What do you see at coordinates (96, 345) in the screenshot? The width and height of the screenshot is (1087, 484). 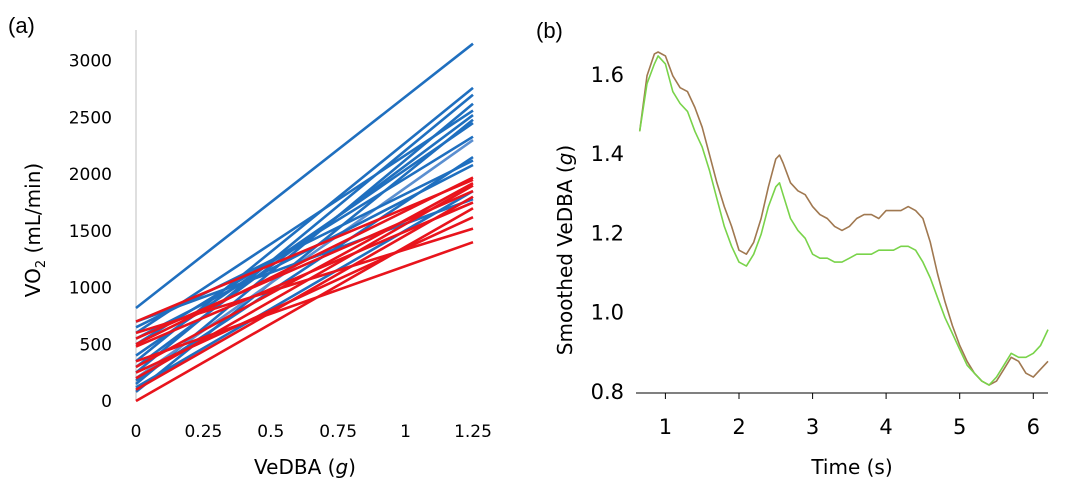 I see `panel-a-y-tick-label: 500` at bounding box center [96, 345].